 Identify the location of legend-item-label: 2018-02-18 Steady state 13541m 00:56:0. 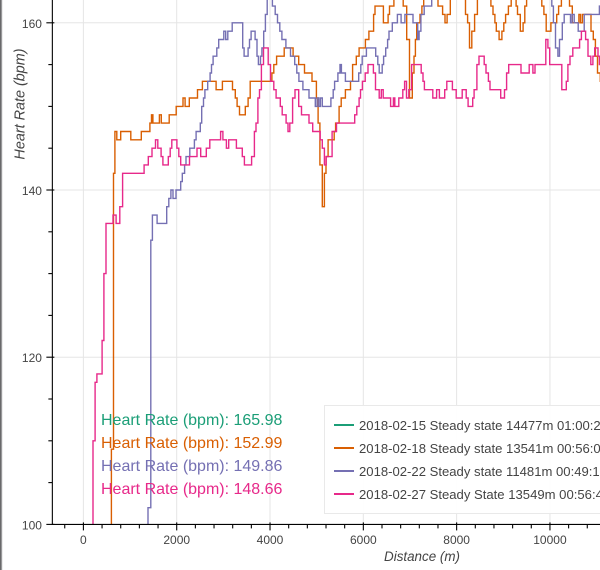
(479, 448).